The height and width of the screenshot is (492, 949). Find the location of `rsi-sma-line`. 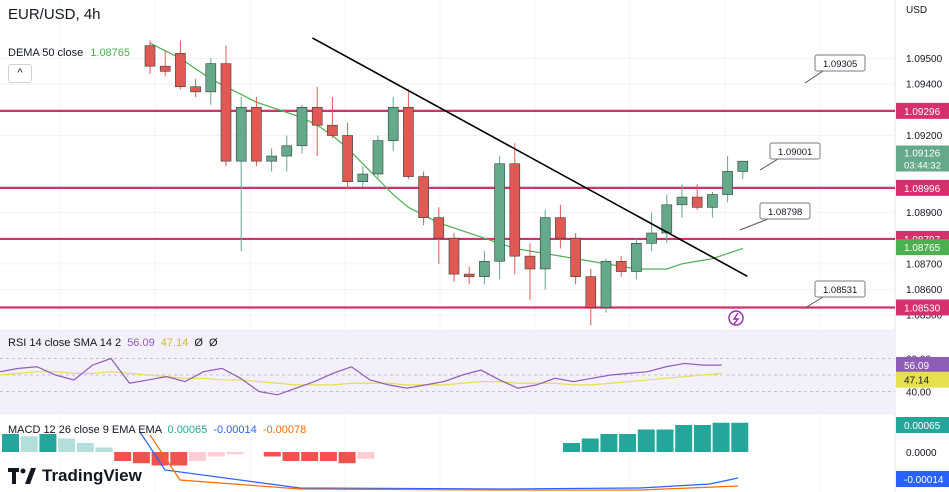

rsi-sma-line is located at coordinates (361, 378).